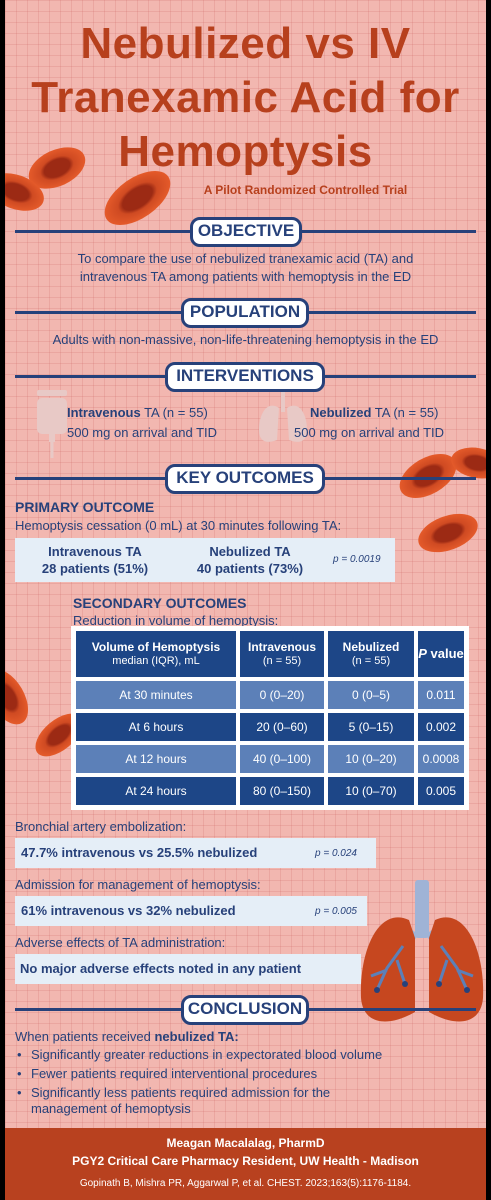  What do you see at coordinates (160, 603) in the screenshot?
I see `secondary-outcome-heading: SECONDARY OUTCOMES` at bounding box center [160, 603].